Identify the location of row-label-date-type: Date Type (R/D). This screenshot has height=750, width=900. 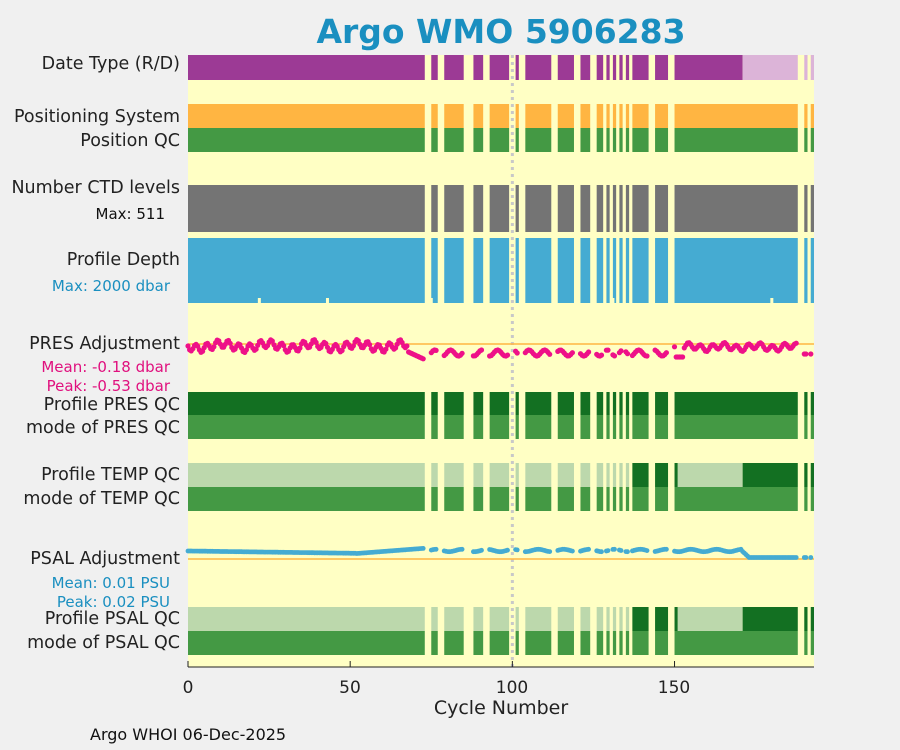
(110, 64).